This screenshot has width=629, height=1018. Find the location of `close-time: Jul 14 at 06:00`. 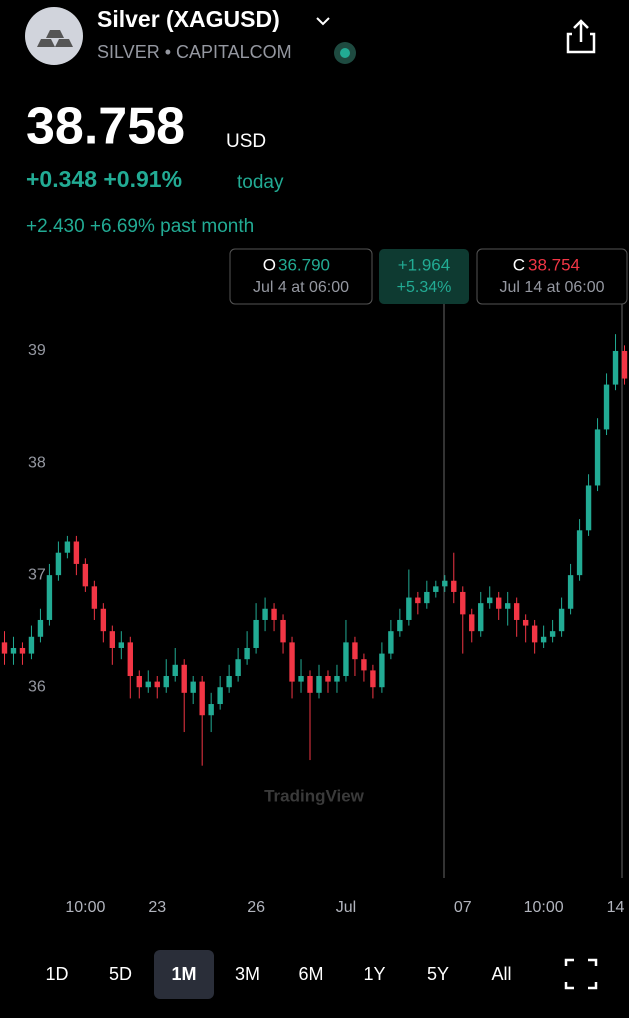

close-time: Jul 14 at 06:00 is located at coordinates (552, 287).